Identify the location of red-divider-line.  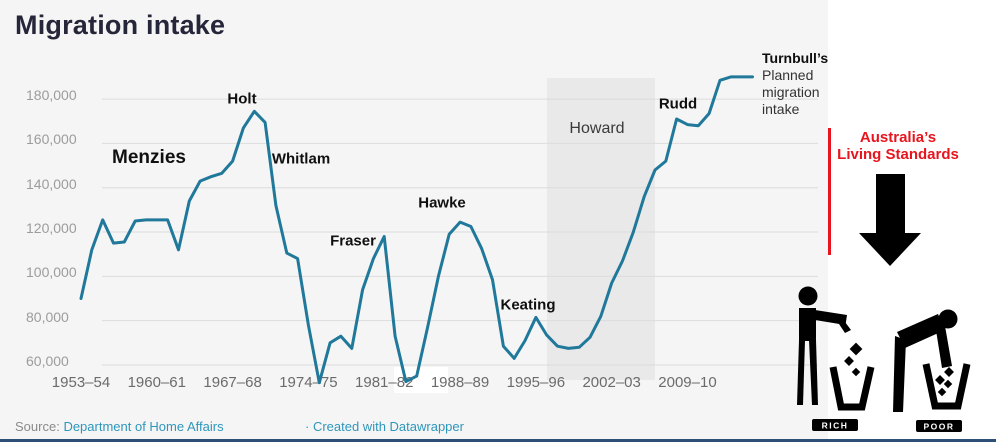
(829, 191).